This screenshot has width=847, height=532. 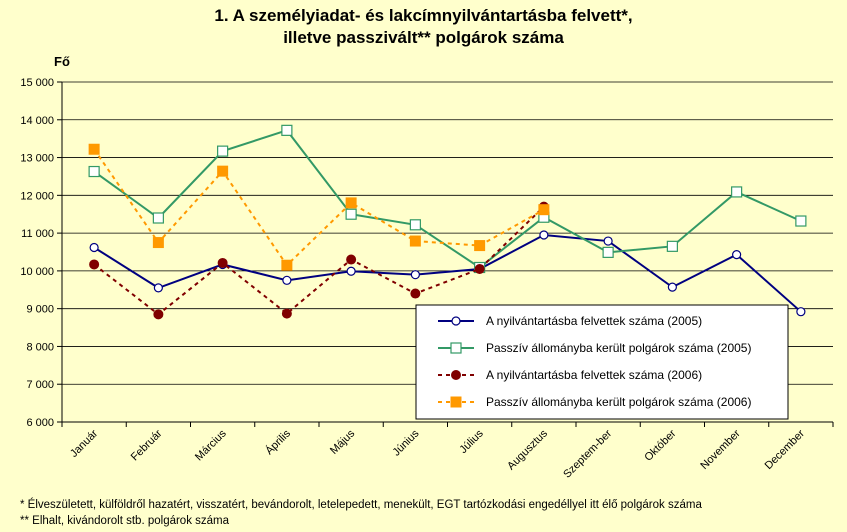 What do you see at coordinates (147, 445) in the screenshot?
I see `x-tick-label: Február` at bounding box center [147, 445].